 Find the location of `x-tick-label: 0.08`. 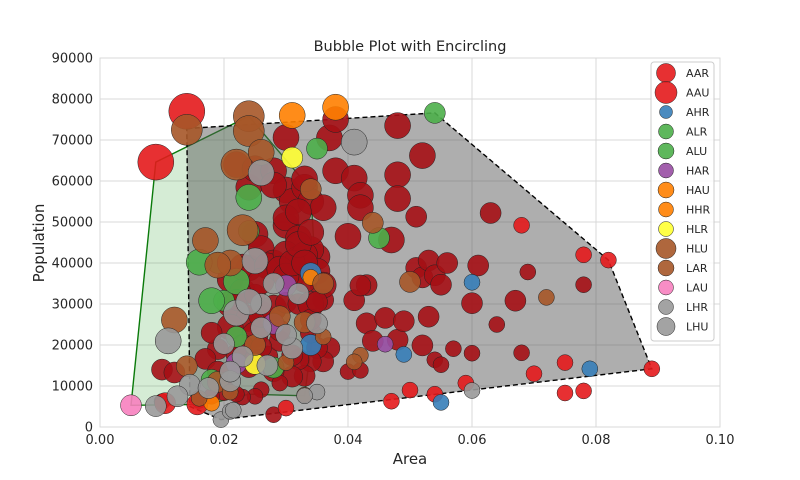

x-tick-label: 0.08 is located at coordinates (596, 440).